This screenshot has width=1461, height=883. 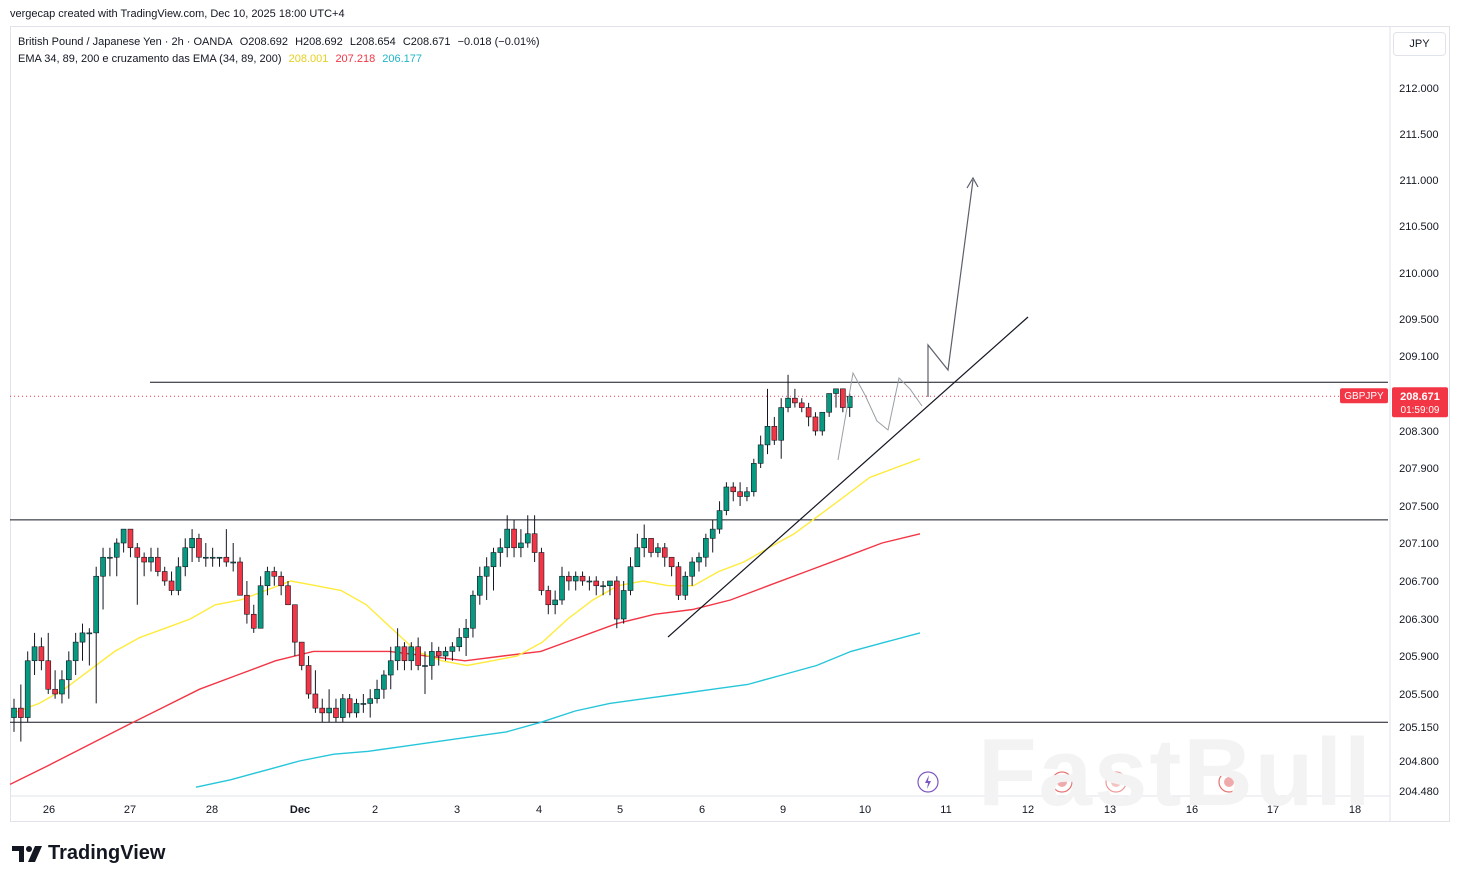 I want to click on symbol-tag-label: GBPJPY, so click(x=1364, y=396).